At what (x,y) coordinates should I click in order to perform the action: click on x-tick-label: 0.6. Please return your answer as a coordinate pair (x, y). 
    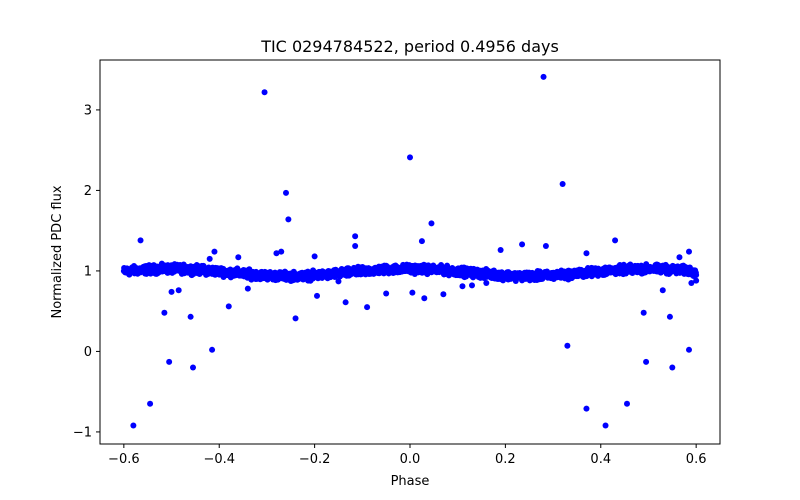
    Looking at the image, I should click on (696, 459).